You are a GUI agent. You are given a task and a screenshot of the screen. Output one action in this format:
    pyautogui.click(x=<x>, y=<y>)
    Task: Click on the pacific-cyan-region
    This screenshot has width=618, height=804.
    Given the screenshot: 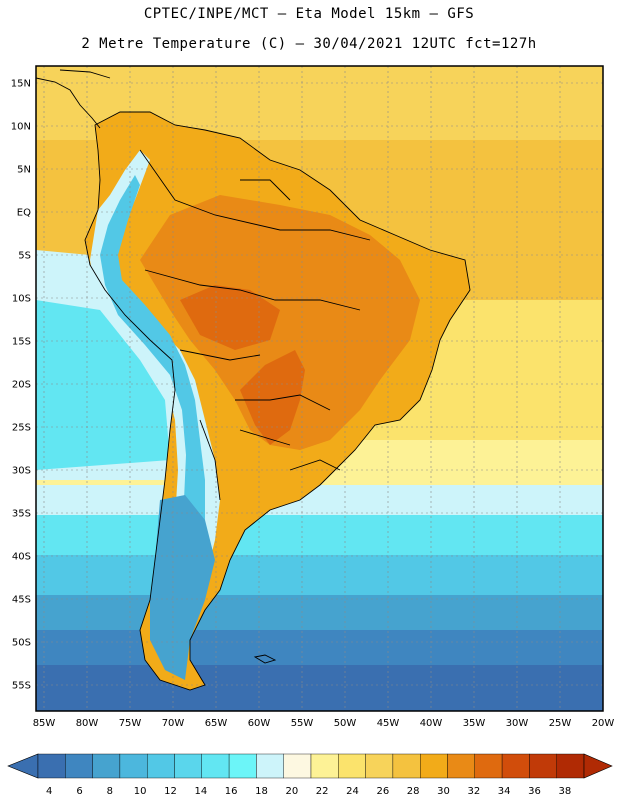 What is the action you would take?
    pyautogui.click(x=103, y=385)
    